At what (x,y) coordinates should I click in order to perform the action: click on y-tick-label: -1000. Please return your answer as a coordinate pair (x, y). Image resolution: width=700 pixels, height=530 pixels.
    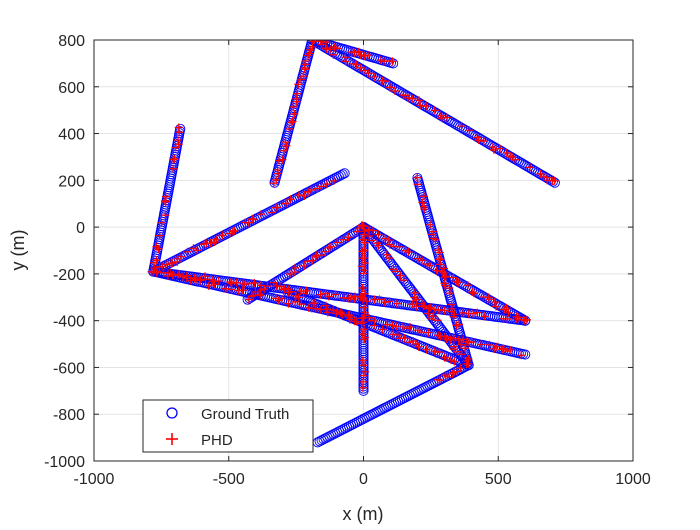
    Looking at the image, I should click on (64, 462).